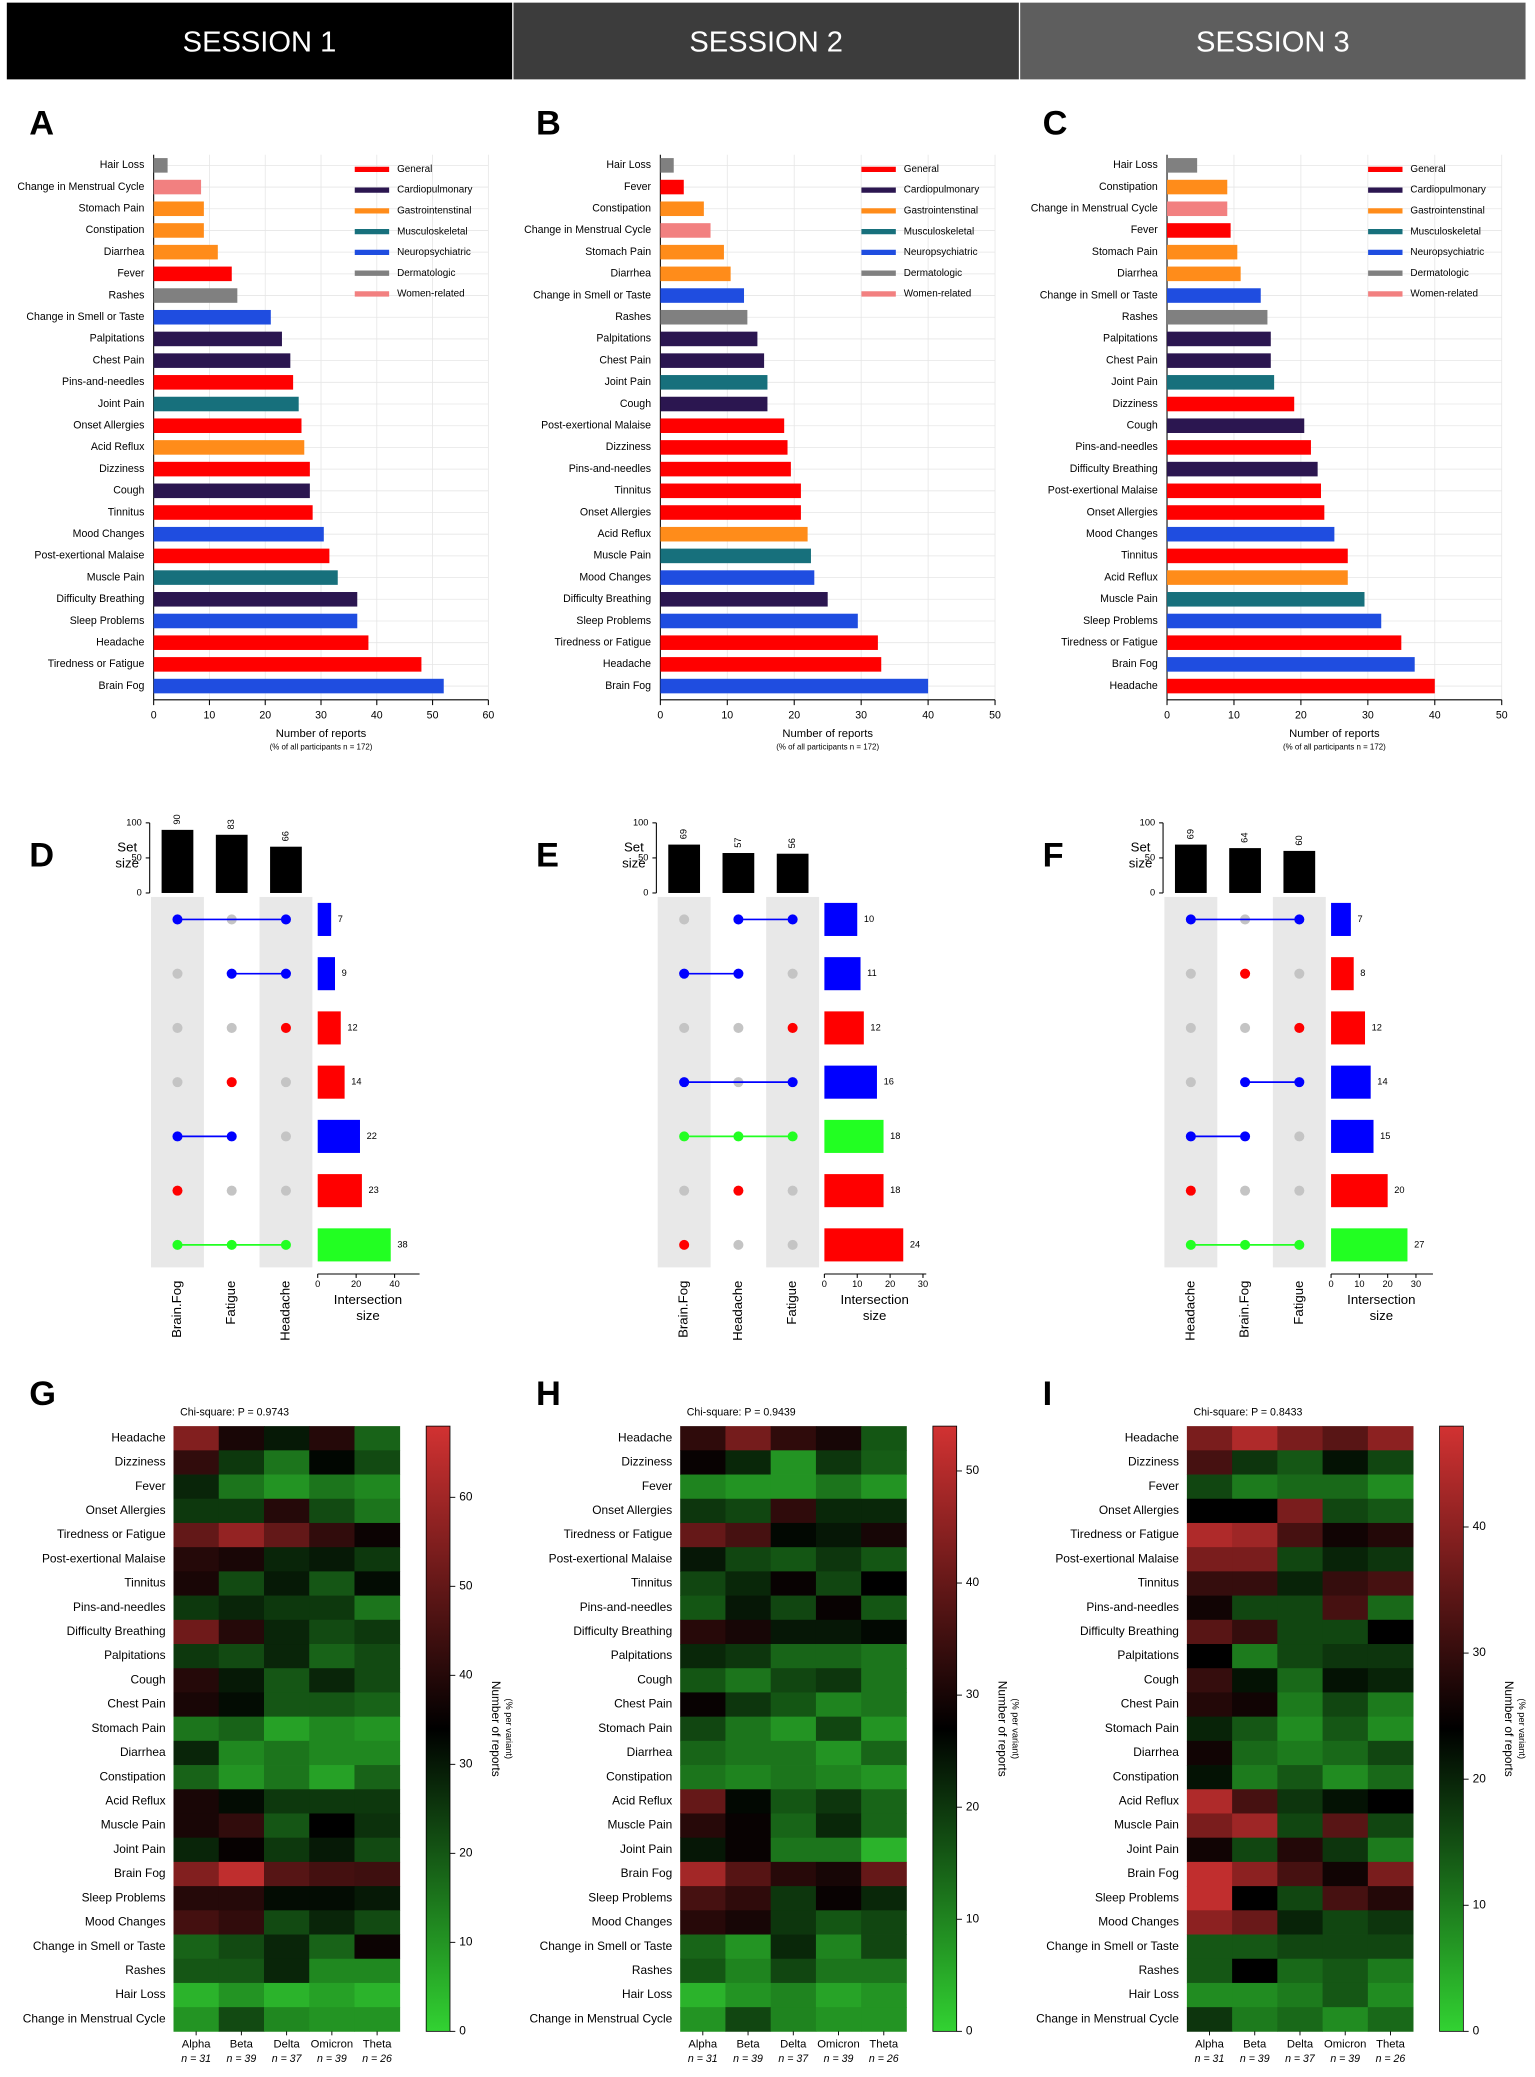  Describe the element at coordinates (941, 252) in the screenshot. I see `legend-label: Neuropsychiatric` at that location.